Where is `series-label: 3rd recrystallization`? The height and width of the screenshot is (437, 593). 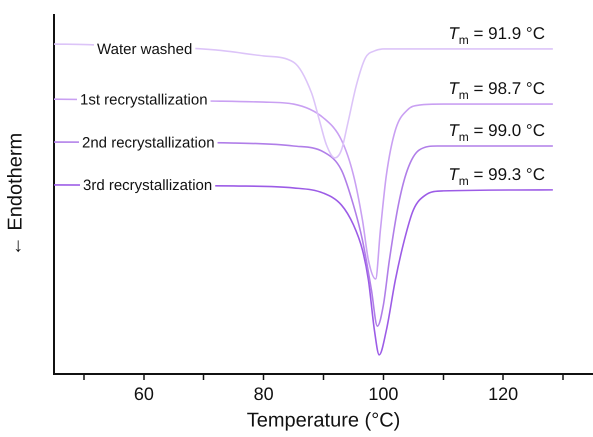
series-label: 3rd recrystallization is located at coordinates (147, 185).